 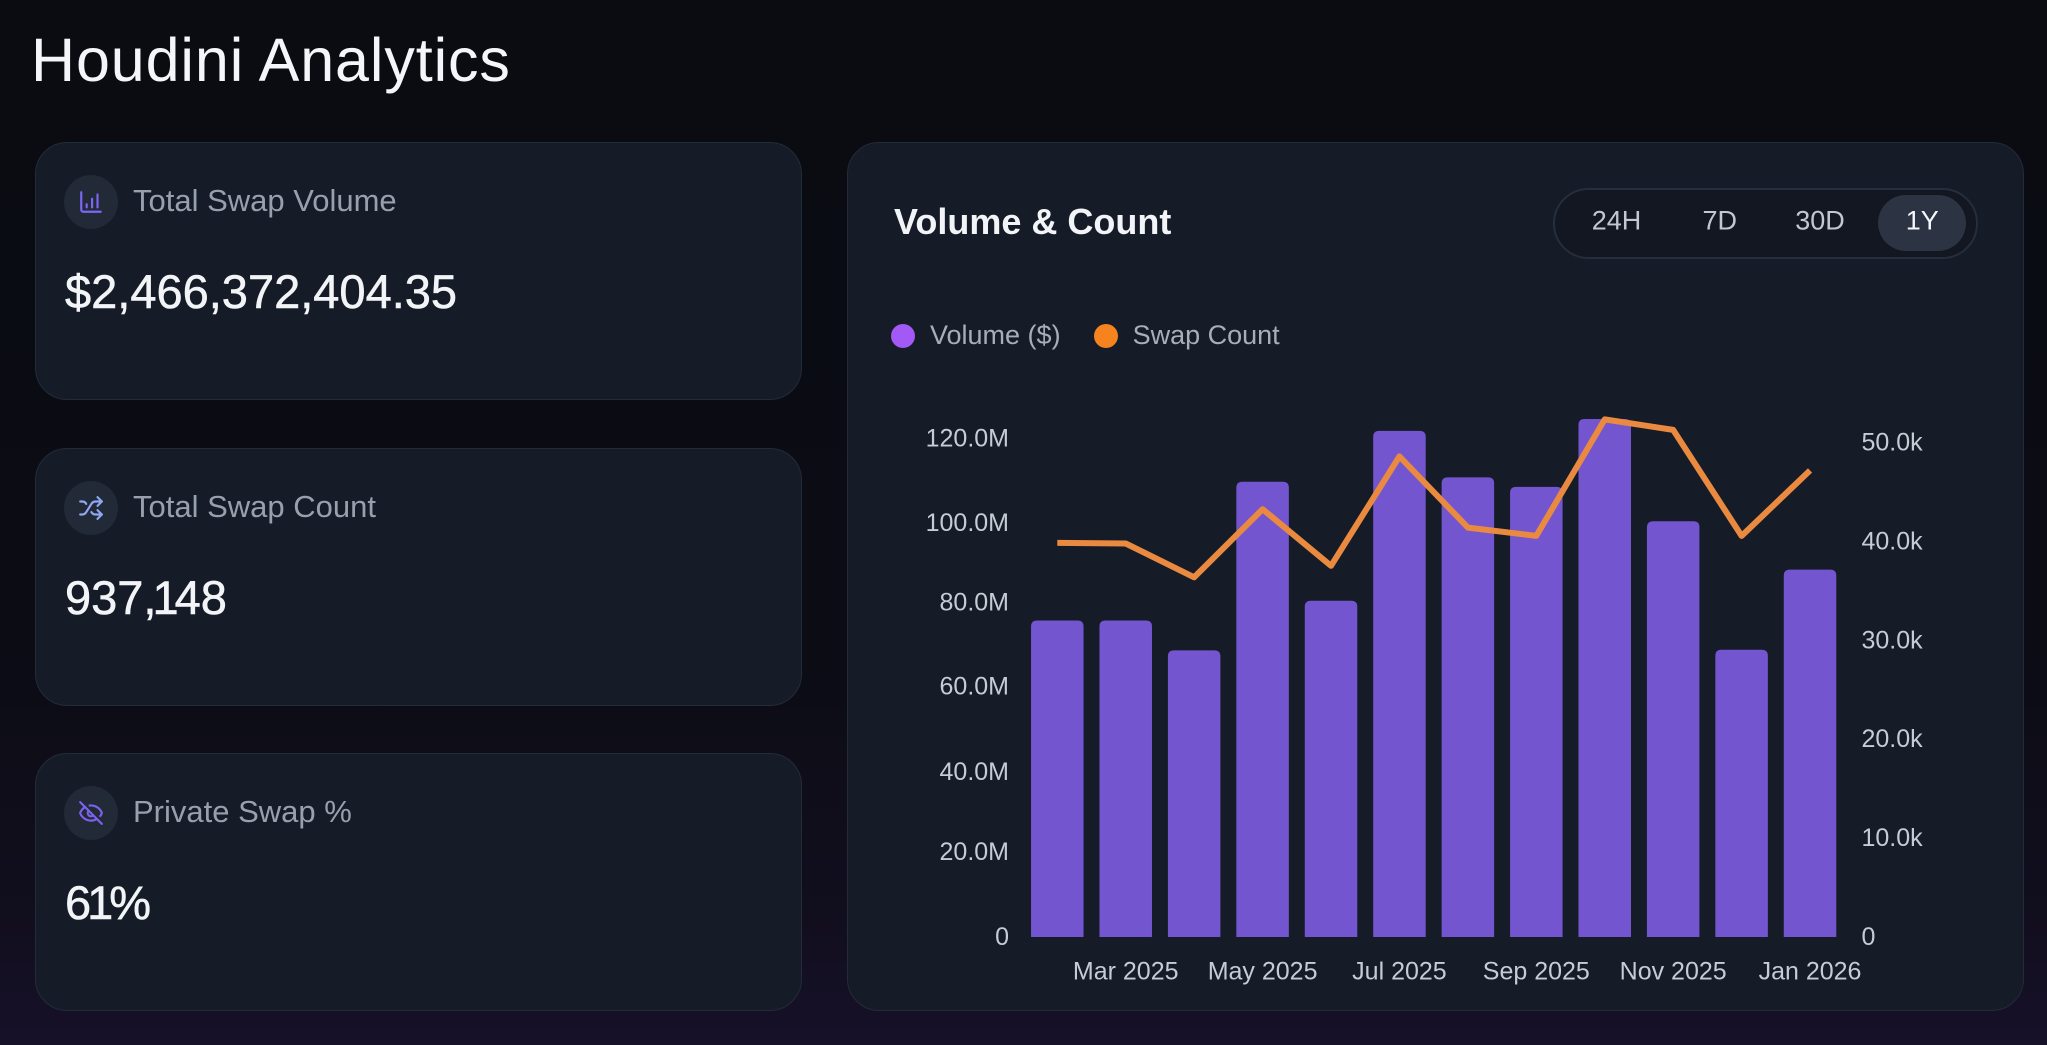 What do you see at coordinates (1893, 739) in the screenshot?
I see `svg-text: 20.0k` at bounding box center [1893, 739].